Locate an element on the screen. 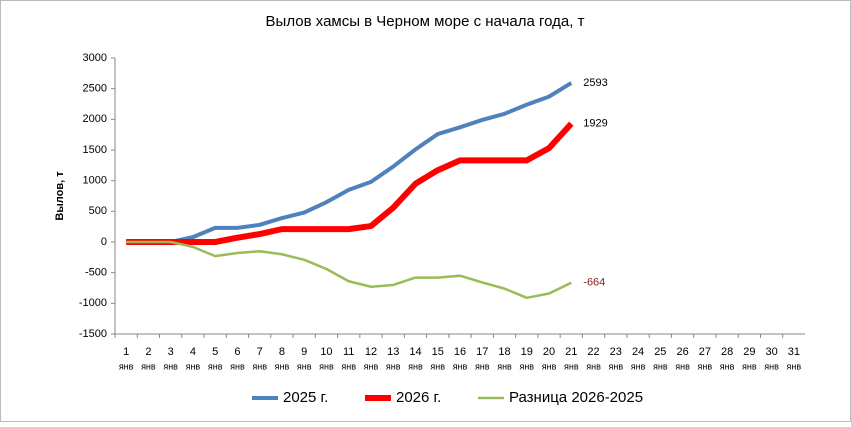 Image resolution: width=851 pixels, height=427 pixels. x-tick-label: 5 is located at coordinates (215, 352).